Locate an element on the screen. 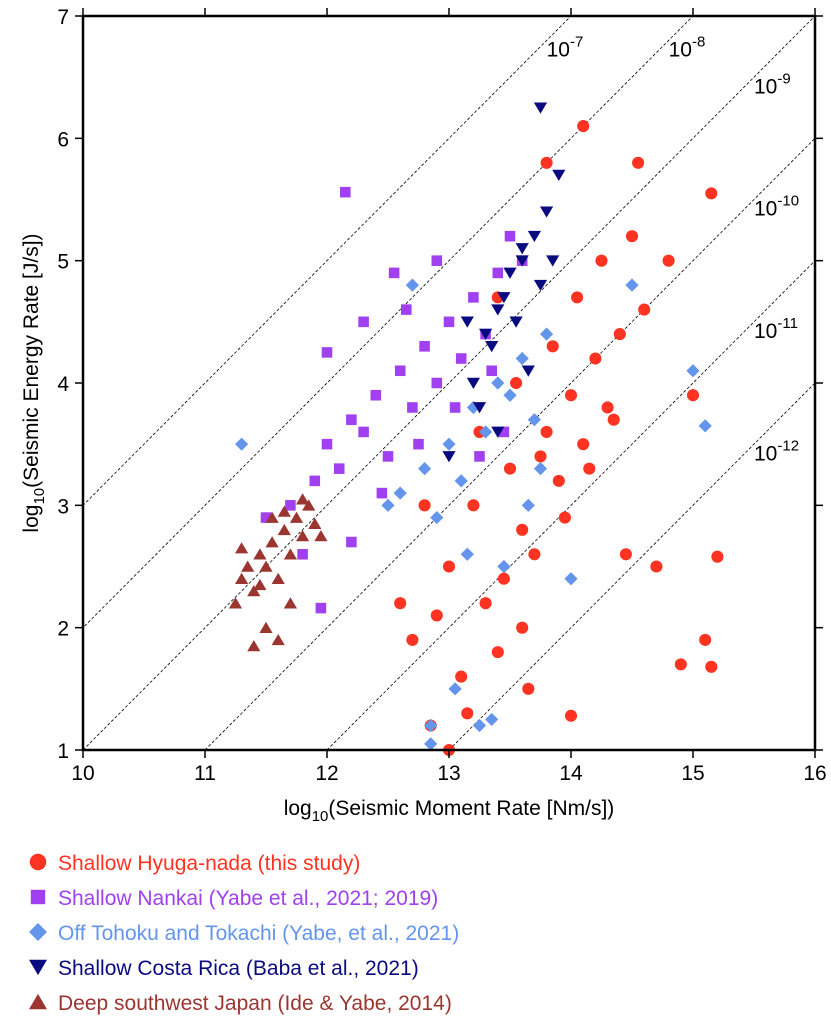  x-tick-label: 11 is located at coordinates (205, 773).